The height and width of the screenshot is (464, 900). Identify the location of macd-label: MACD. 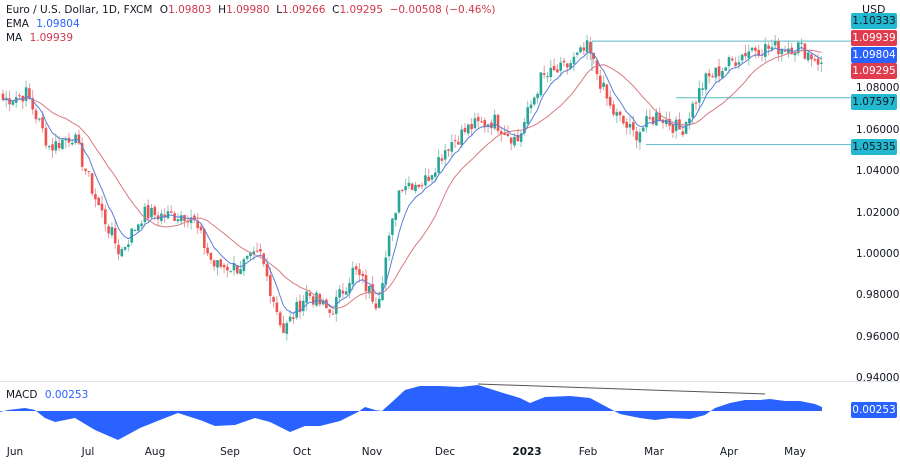
(22, 395).